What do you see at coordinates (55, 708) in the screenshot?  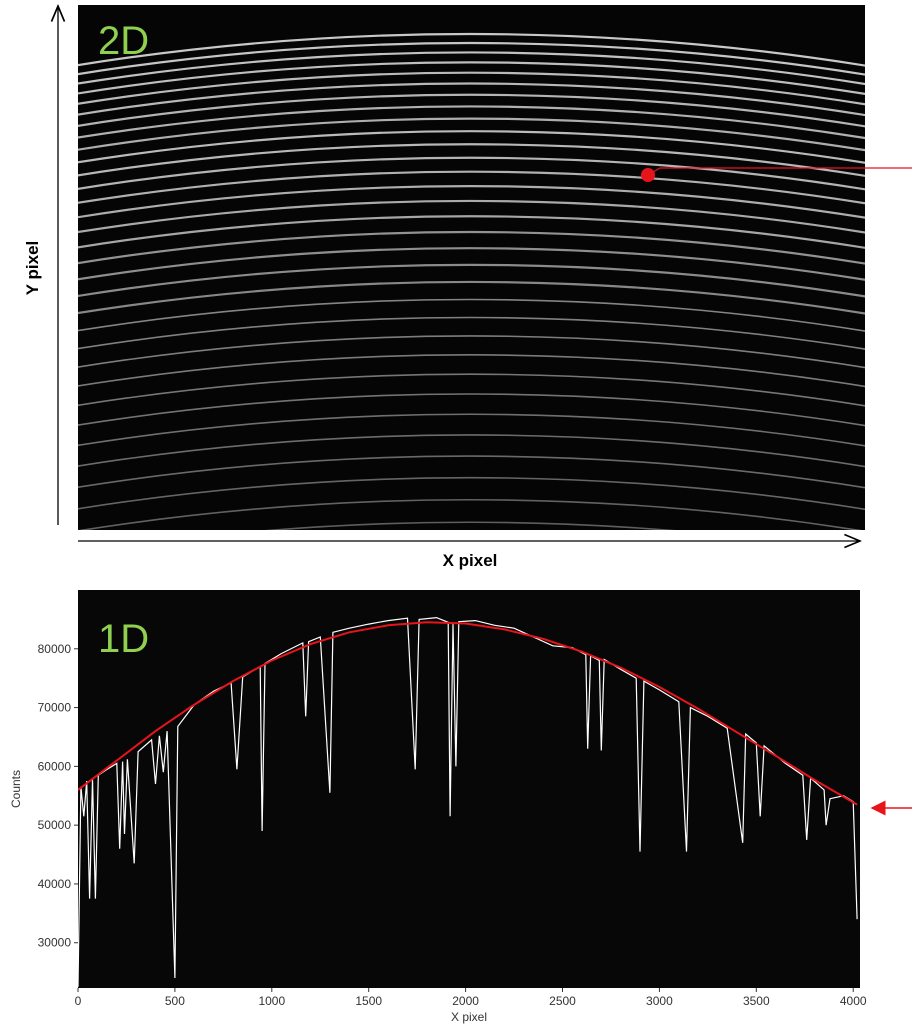 I see `y-tick-label: 70000` at bounding box center [55, 708].